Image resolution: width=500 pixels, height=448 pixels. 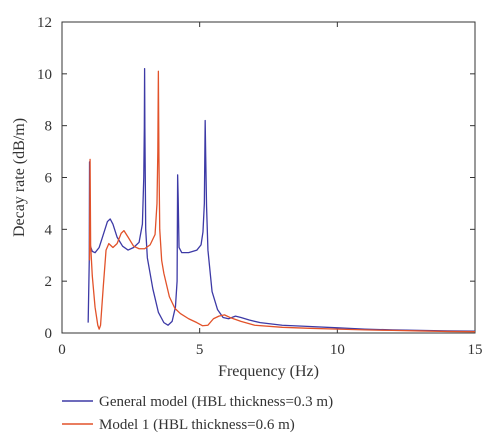 I want to click on x-tick-label: 15, so click(x=475, y=350).